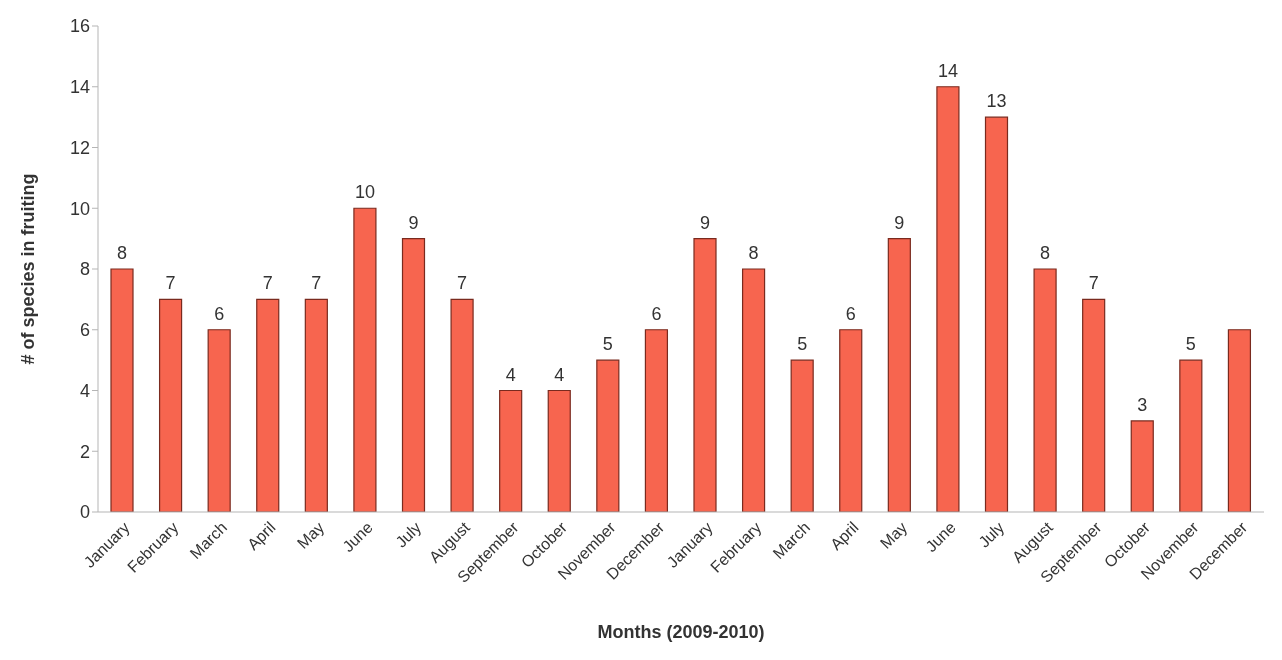  I want to click on y-tick-label: 10, so click(79, 208).